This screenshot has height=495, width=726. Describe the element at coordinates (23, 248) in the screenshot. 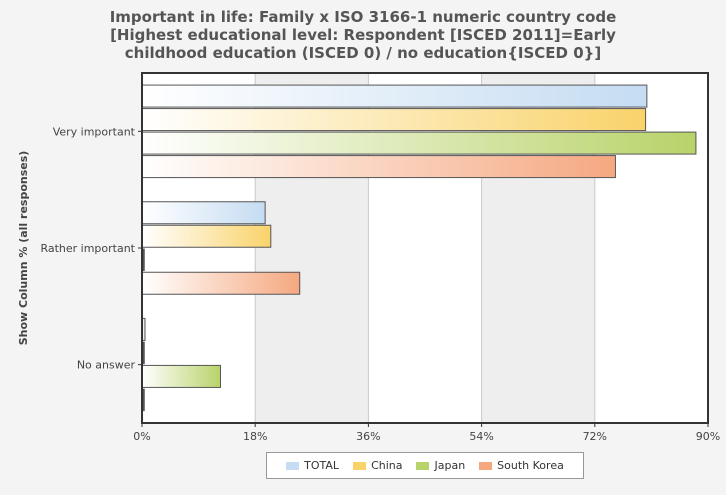

I see `y-axis-title: Show Column % (all responses)` at that location.